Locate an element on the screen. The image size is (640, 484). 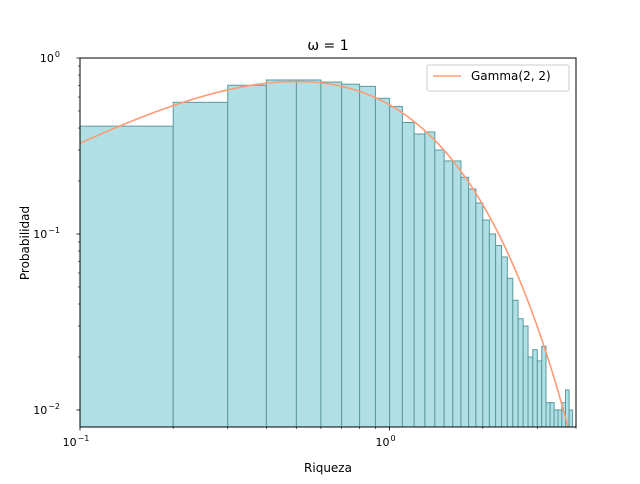
legend: Gamma(2, 2) is located at coordinates (498, 78).